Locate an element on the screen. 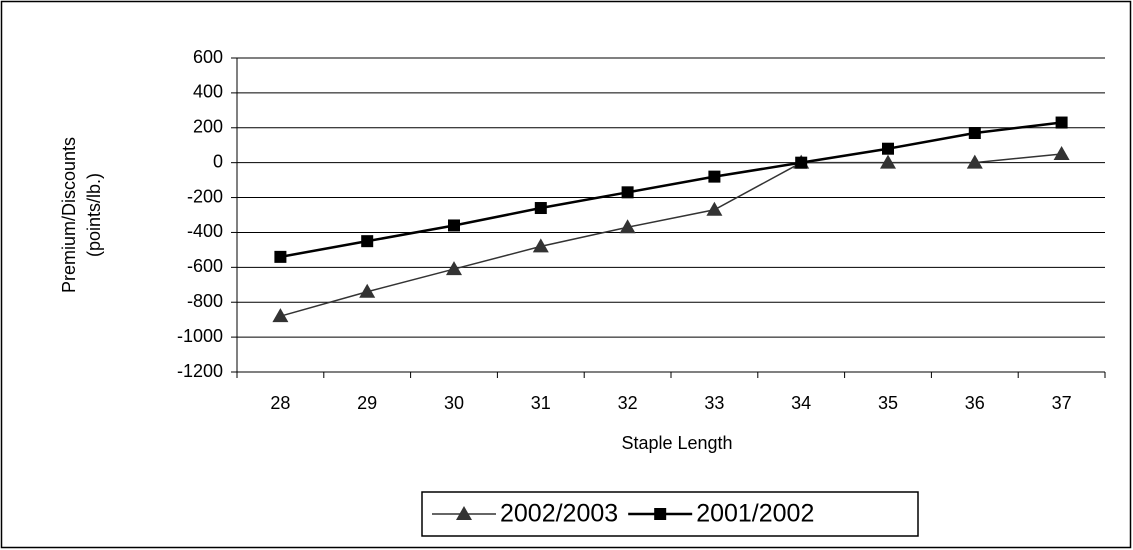 Image resolution: width=1133 pixels, height=550 pixels. y-tick-label: -200 is located at coordinates (205, 196).